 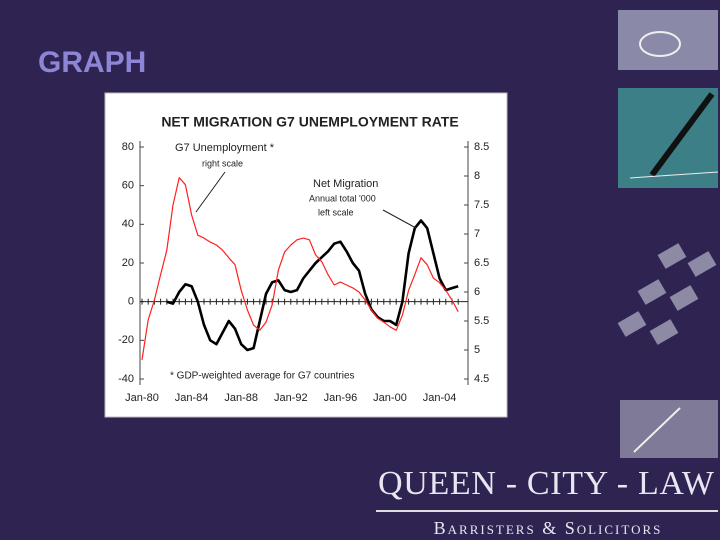 I want to click on y2-tick-label: 7, so click(x=477, y=234).